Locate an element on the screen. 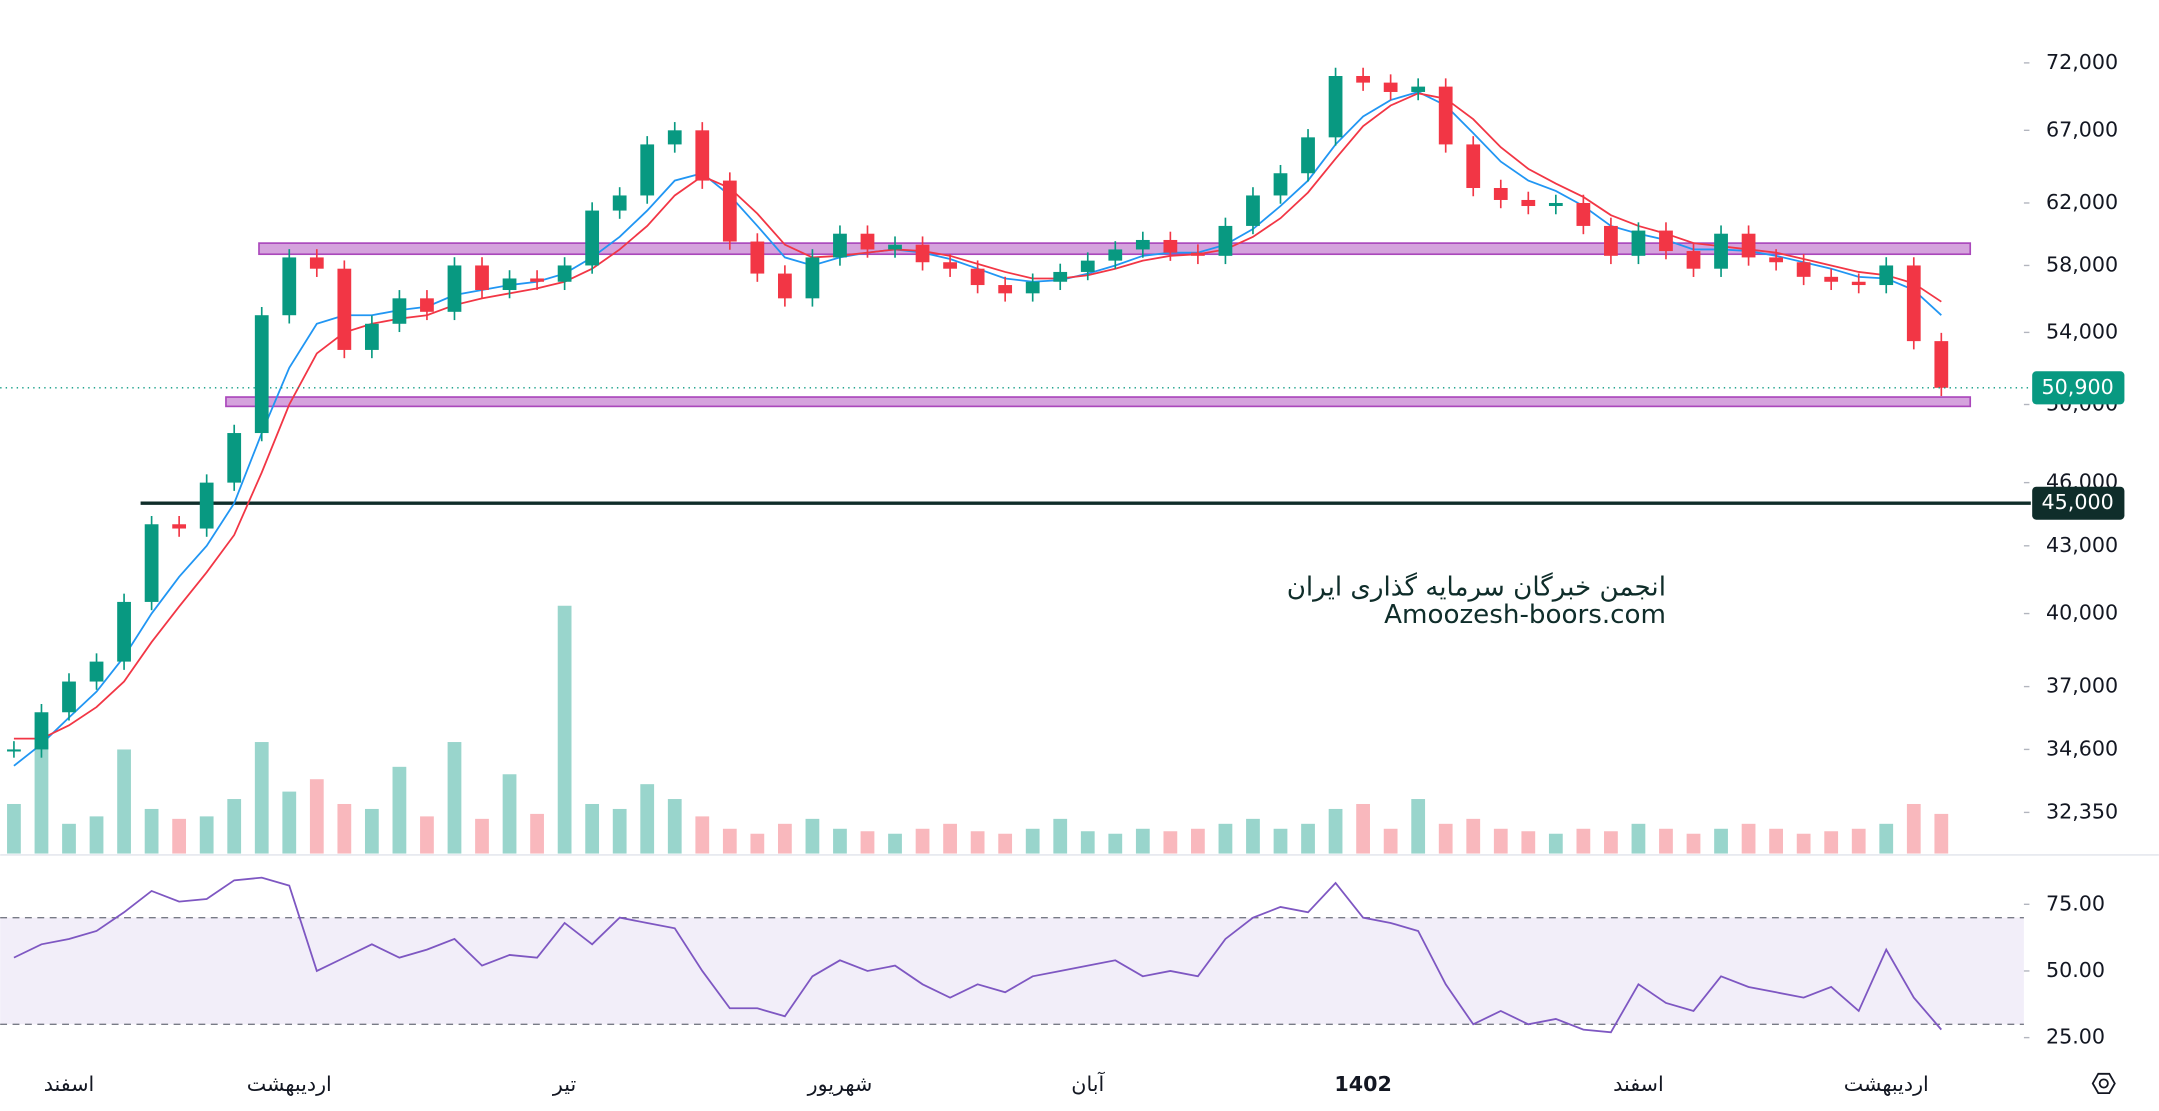 The height and width of the screenshot is (1111, 2159). support-resistance-zone is located at coordinates (1098, 402).